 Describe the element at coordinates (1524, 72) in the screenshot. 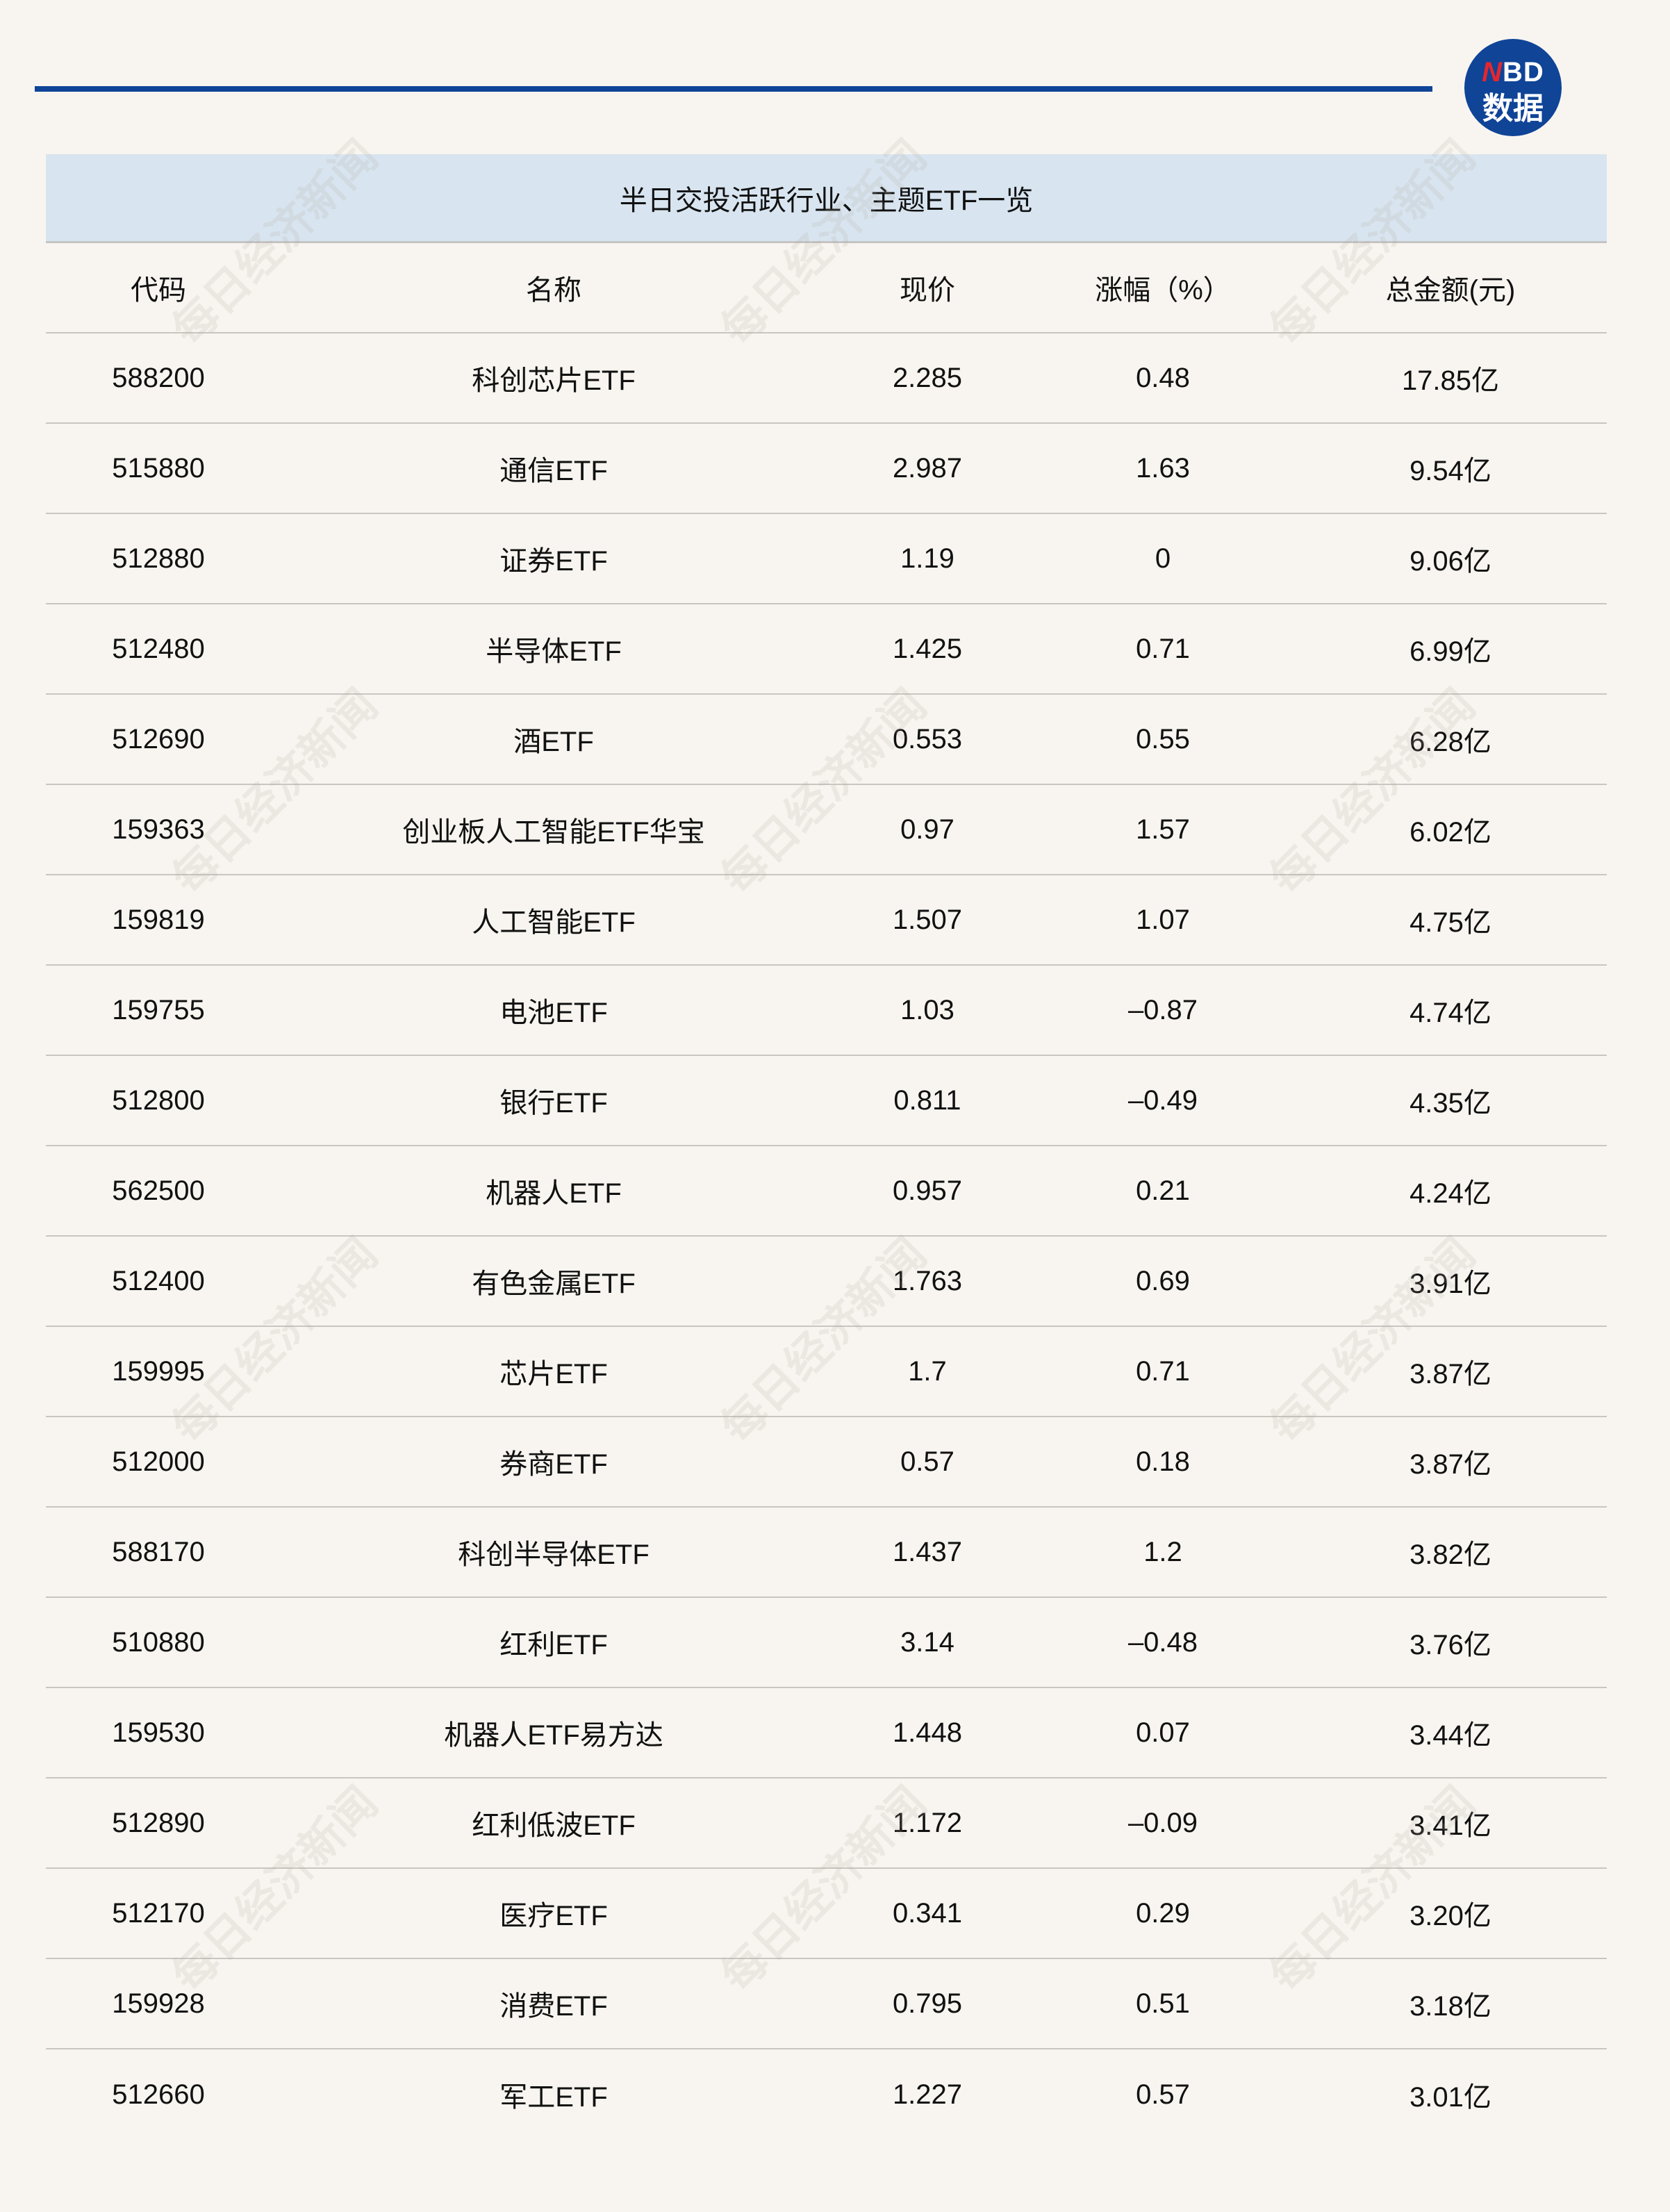

I see `logo-bd: BD` at that location.